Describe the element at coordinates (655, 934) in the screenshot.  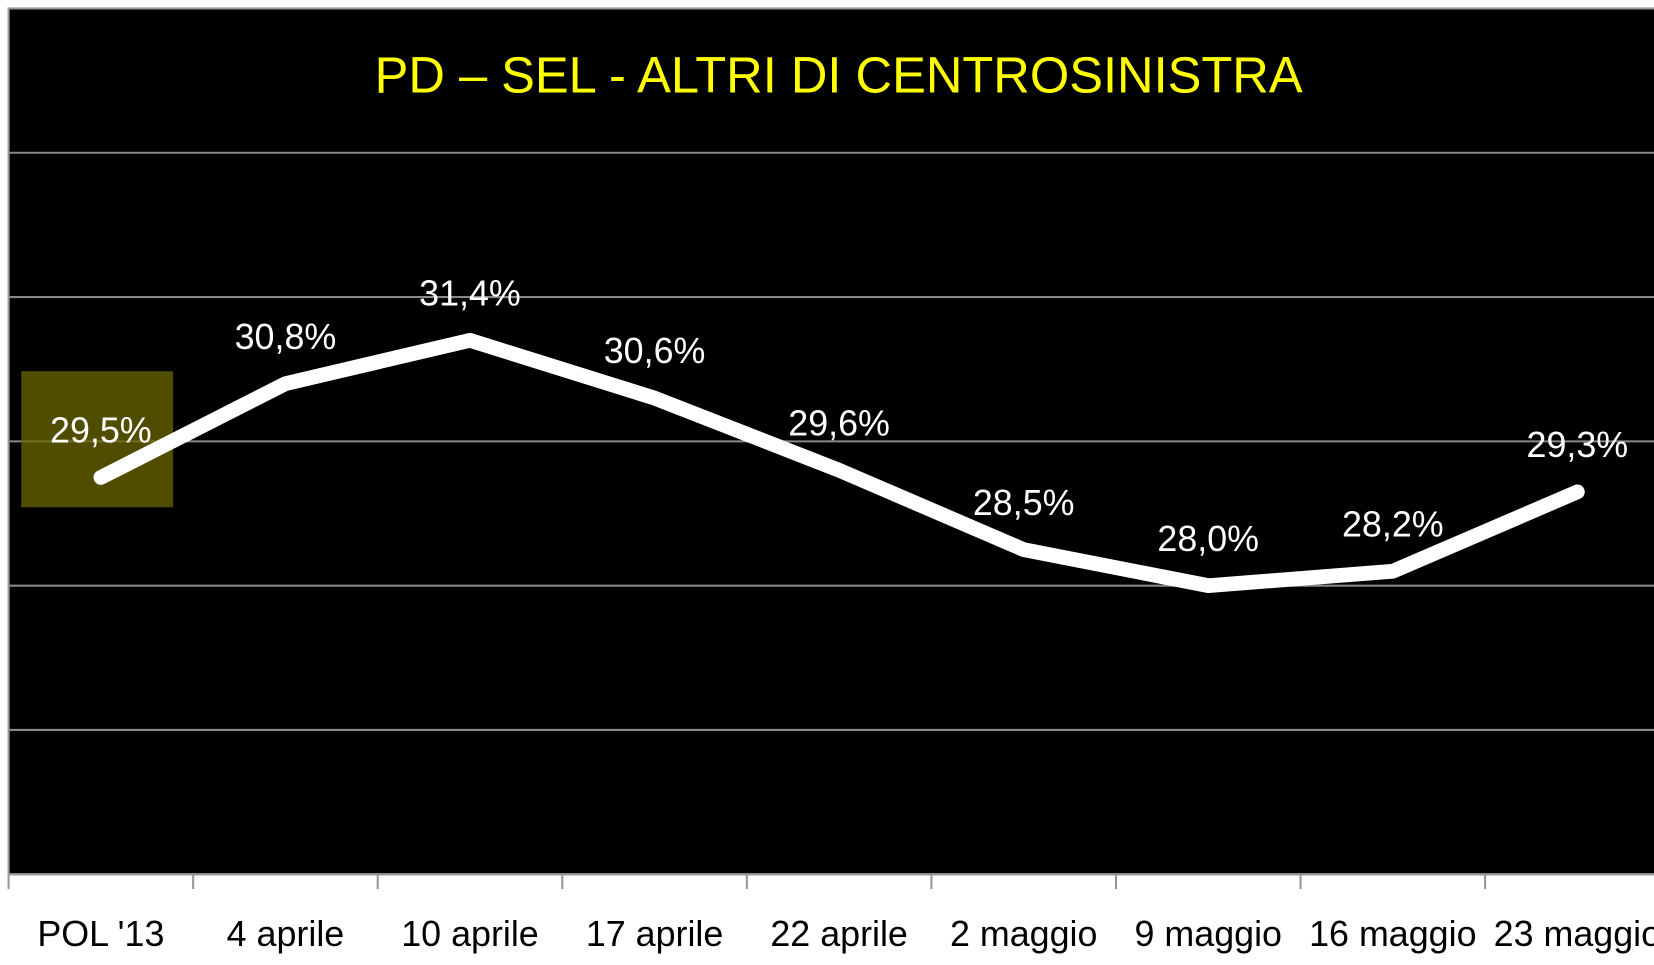
I see `x-tick-label: 17 aprile` at that location.